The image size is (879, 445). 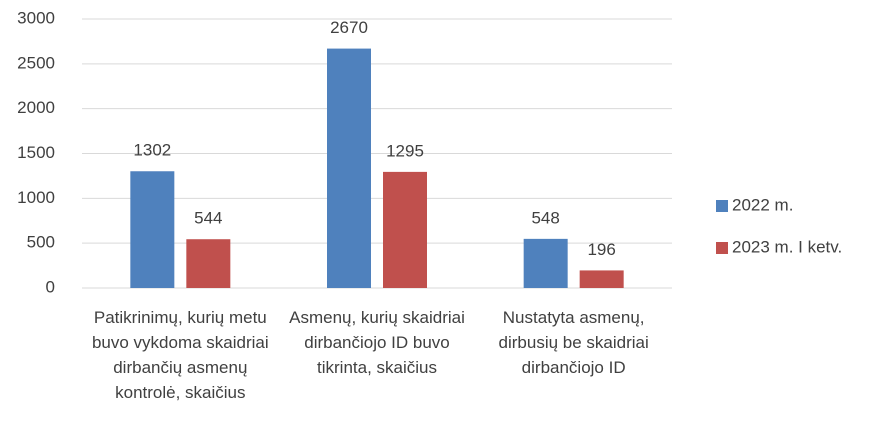 I want to click on y-tick-label: 3000, so click(x=36, y=17).